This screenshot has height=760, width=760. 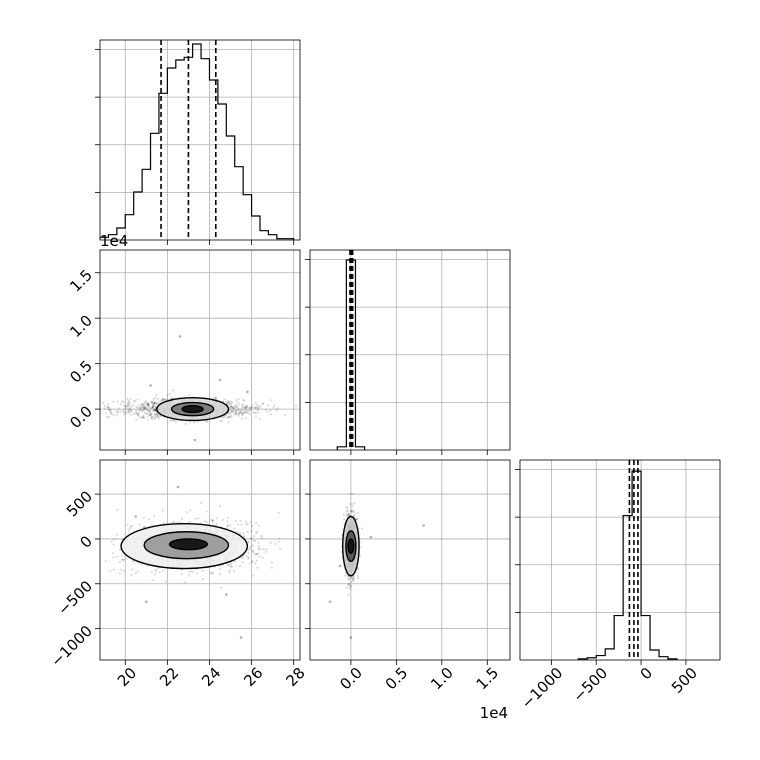 What do you see at coordinates (211, 677) in the screenshot?
I see `x-tick-label: 24` at bounding box center [211, 677].